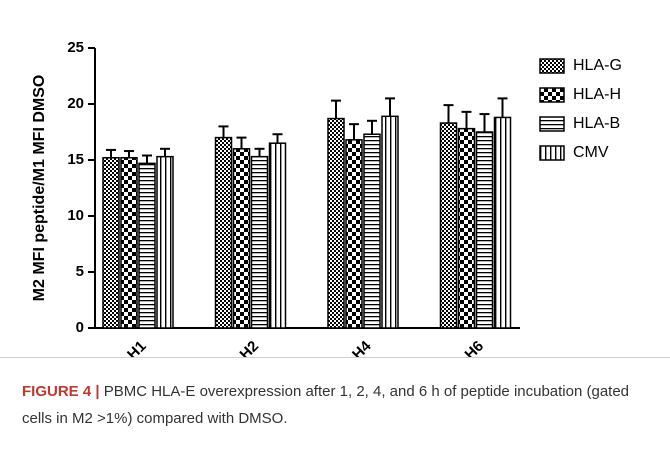 The image size is (670, 464). What do you see at coordinates (39, 188) in the screenshot?
I see `y-axis-label: M2 MFI peptide/M1 MFI DMSO` at bounding box center [39, 188].